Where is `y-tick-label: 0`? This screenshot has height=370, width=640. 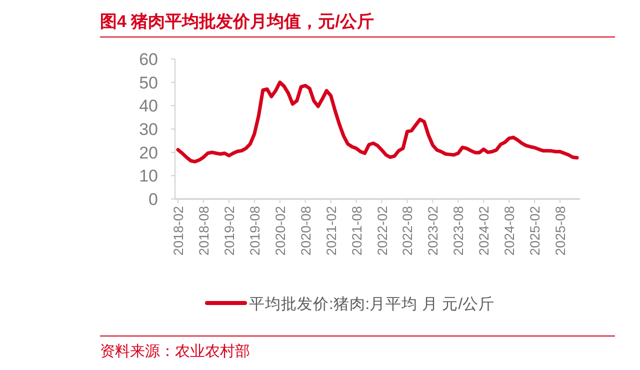
y-tick-label: 0 is located at coordinates (153, 199).